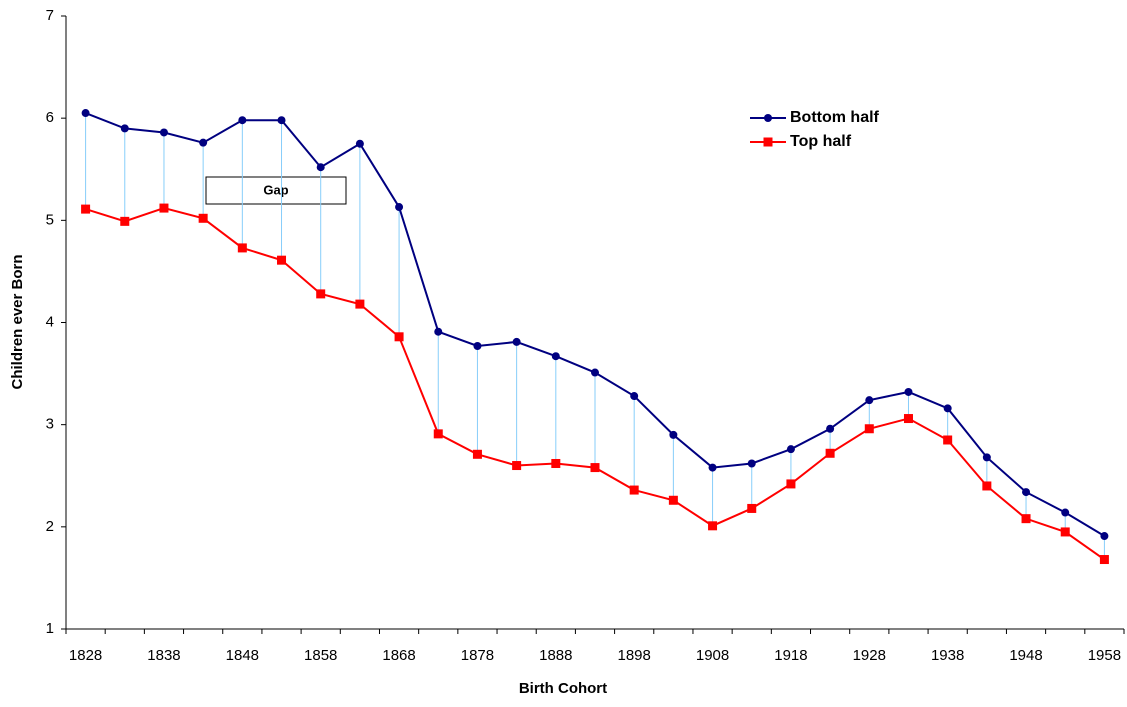 The width and height of the screenshot is (1127, 707). Describe the element at coordinates (50, 424) in the screenshot. I see `y-tick-label: 3` at that location.